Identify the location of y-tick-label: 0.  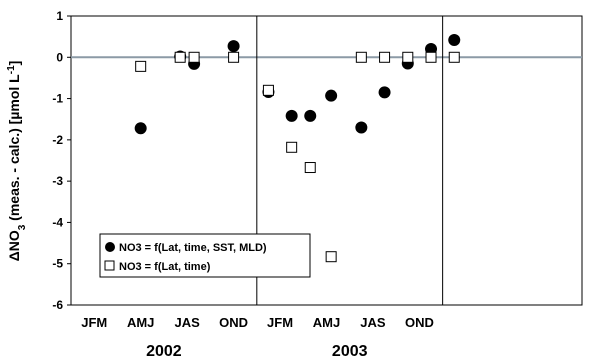
(59, 57).